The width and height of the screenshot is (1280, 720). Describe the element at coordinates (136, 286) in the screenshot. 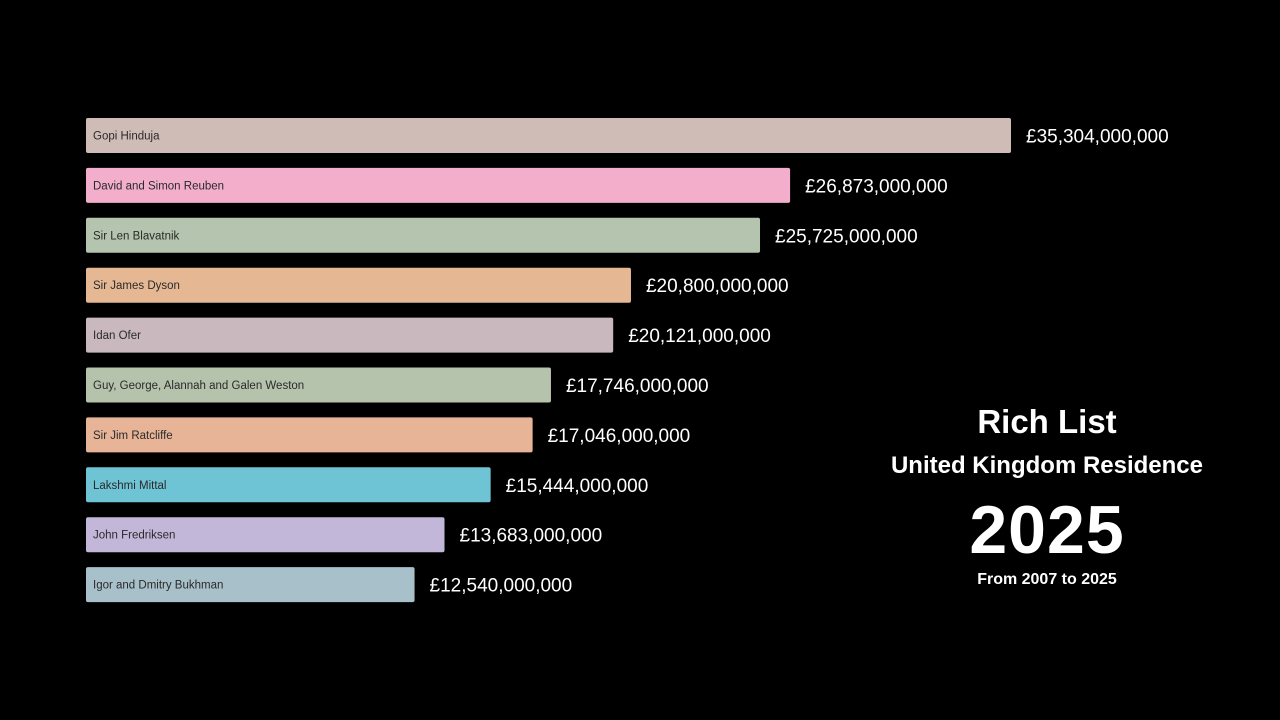

I see `bar-category-label: Sir James Dyson` at that location.